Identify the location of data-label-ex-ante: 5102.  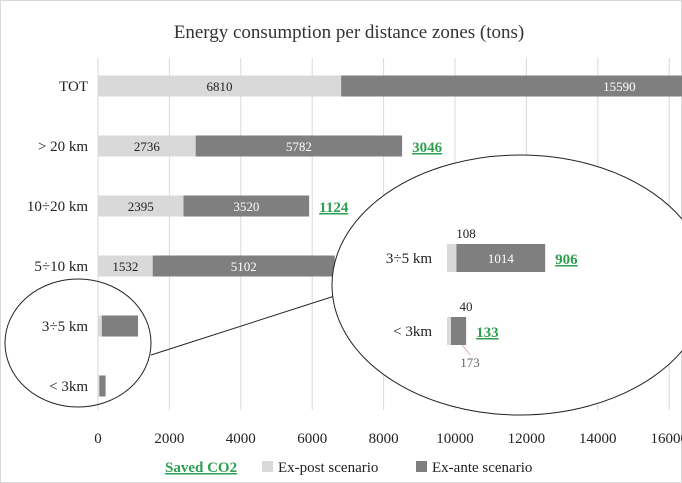
(244, 266).